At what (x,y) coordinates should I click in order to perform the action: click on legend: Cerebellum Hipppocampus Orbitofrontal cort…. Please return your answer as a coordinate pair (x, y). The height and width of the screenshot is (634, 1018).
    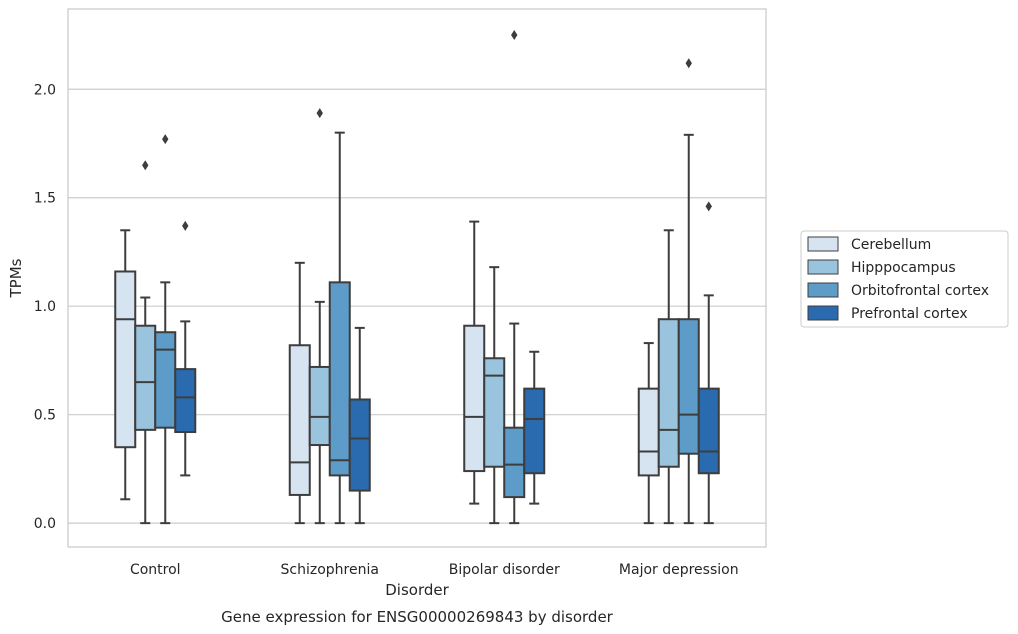
    Looking at the image, I should click on (904, 279).